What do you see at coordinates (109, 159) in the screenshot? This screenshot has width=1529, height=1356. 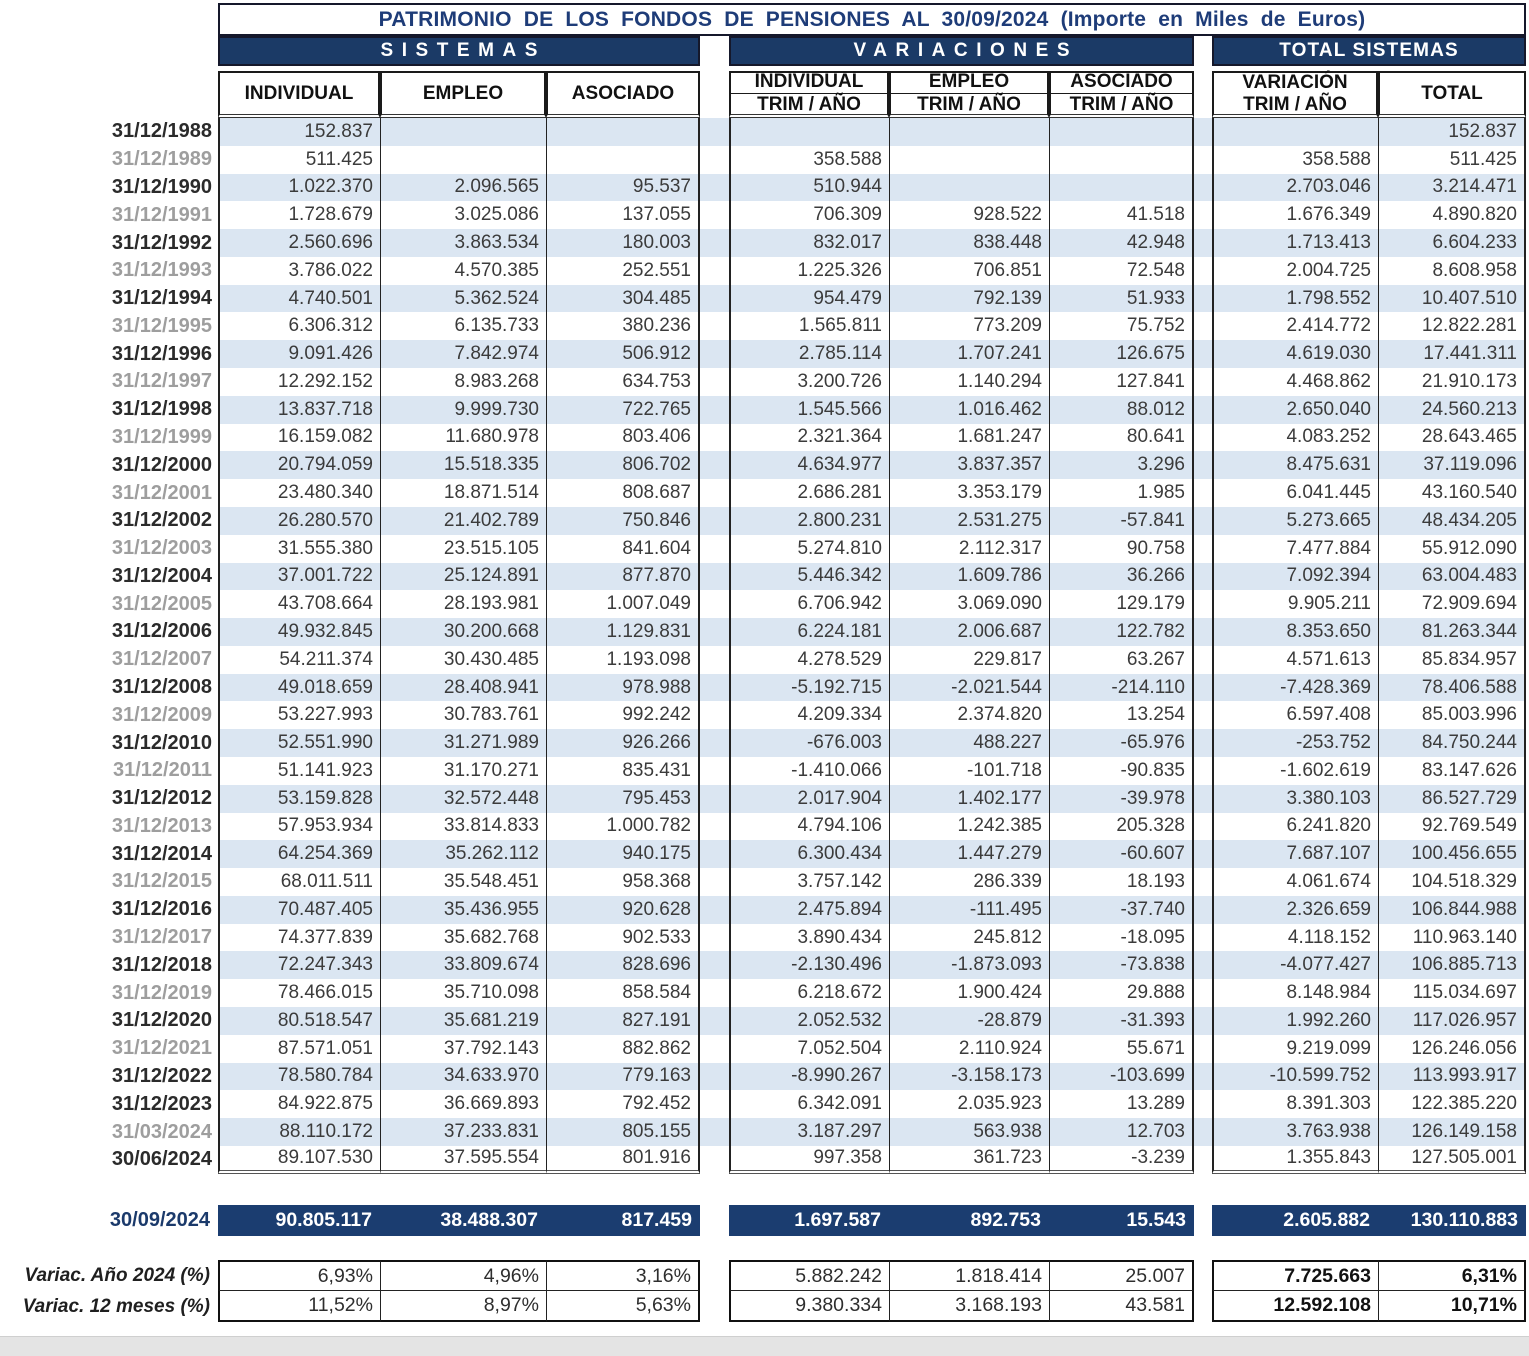 I see `row-date: 31/12/1989` at bounding box center [109, 159].